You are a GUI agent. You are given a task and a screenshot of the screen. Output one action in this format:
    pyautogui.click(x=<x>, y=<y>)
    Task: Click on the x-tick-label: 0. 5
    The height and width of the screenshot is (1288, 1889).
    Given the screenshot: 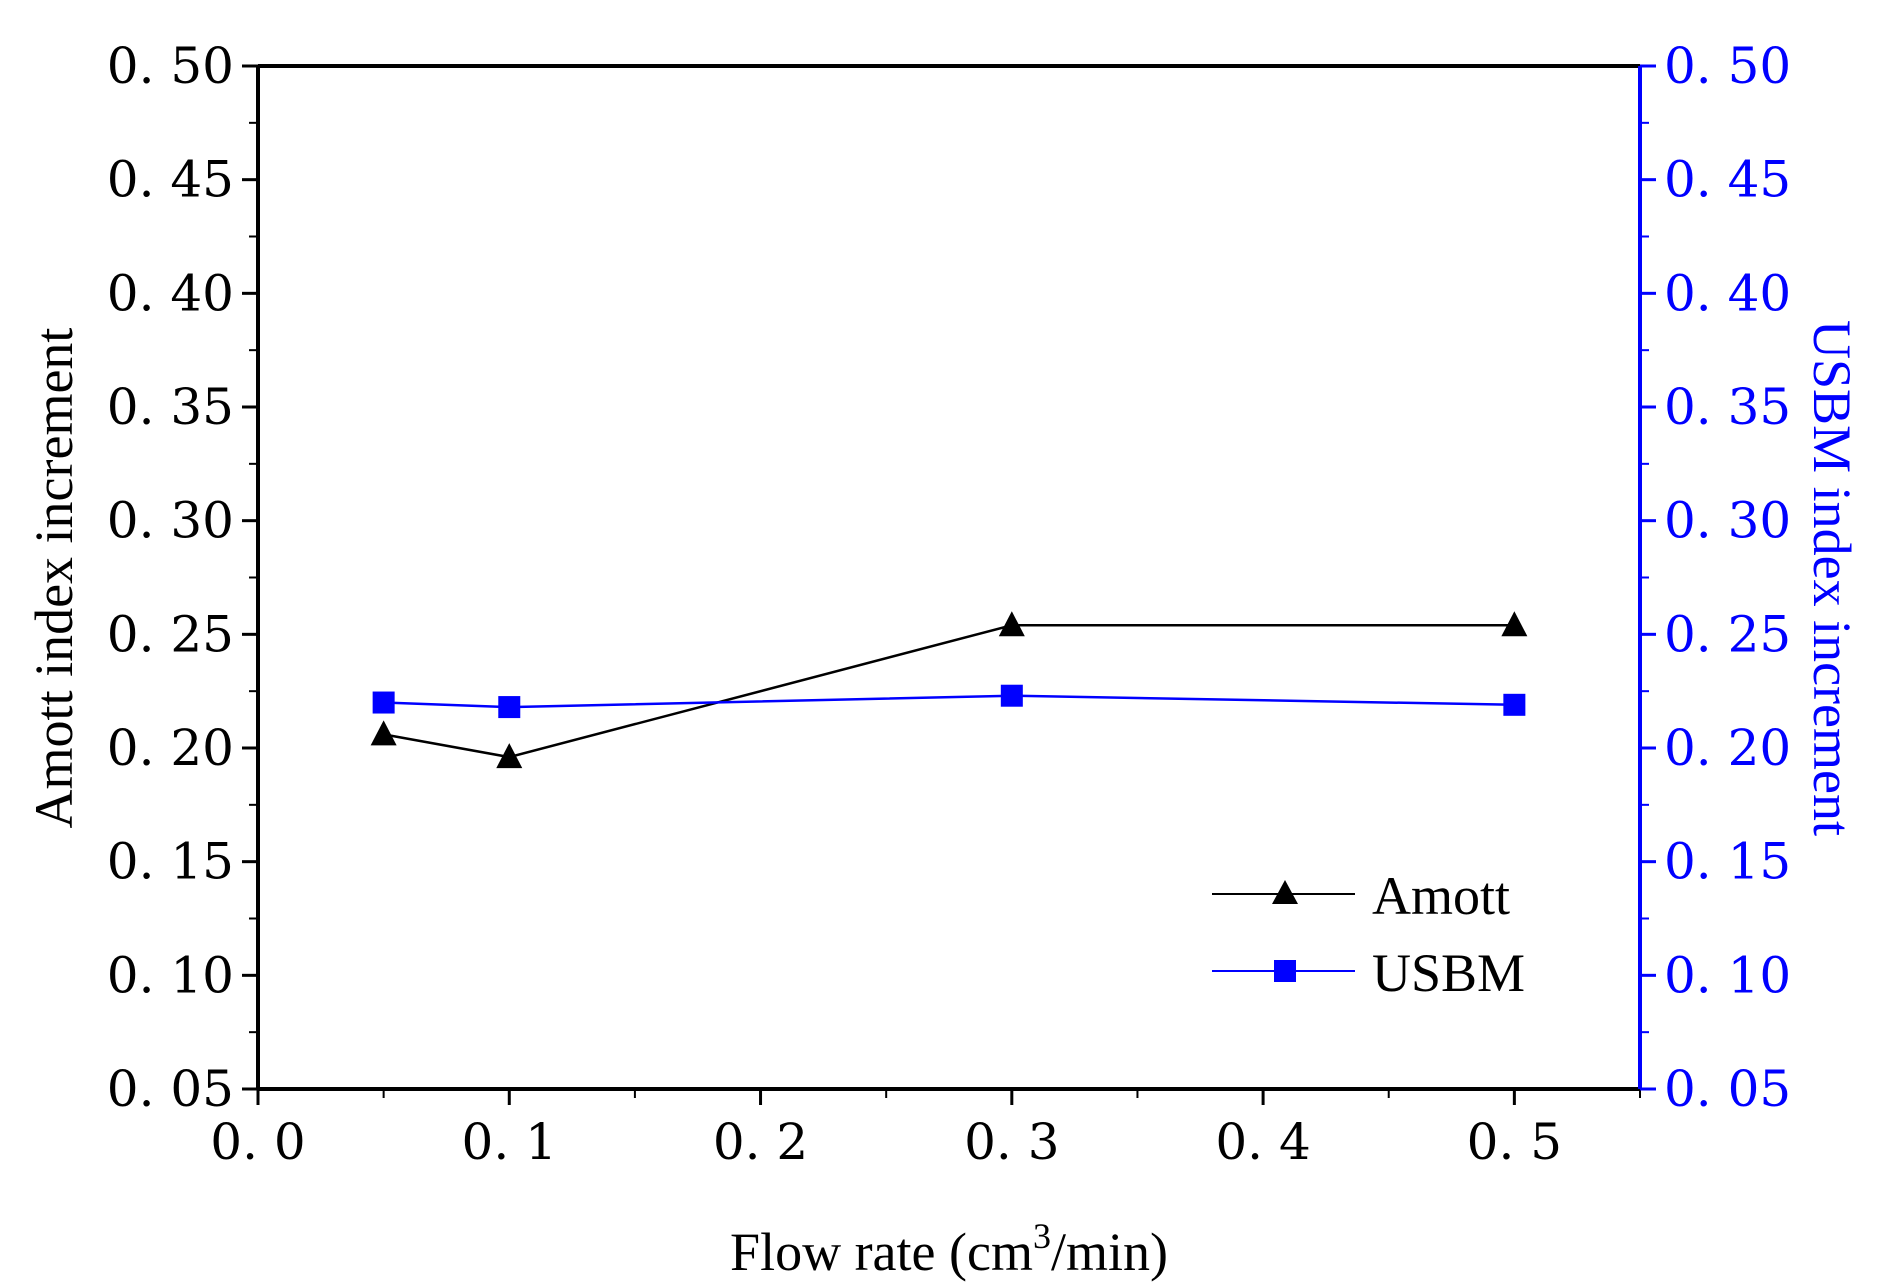 What is the action you would take?
    pyautogui.click(x=1514, y=1142)
    